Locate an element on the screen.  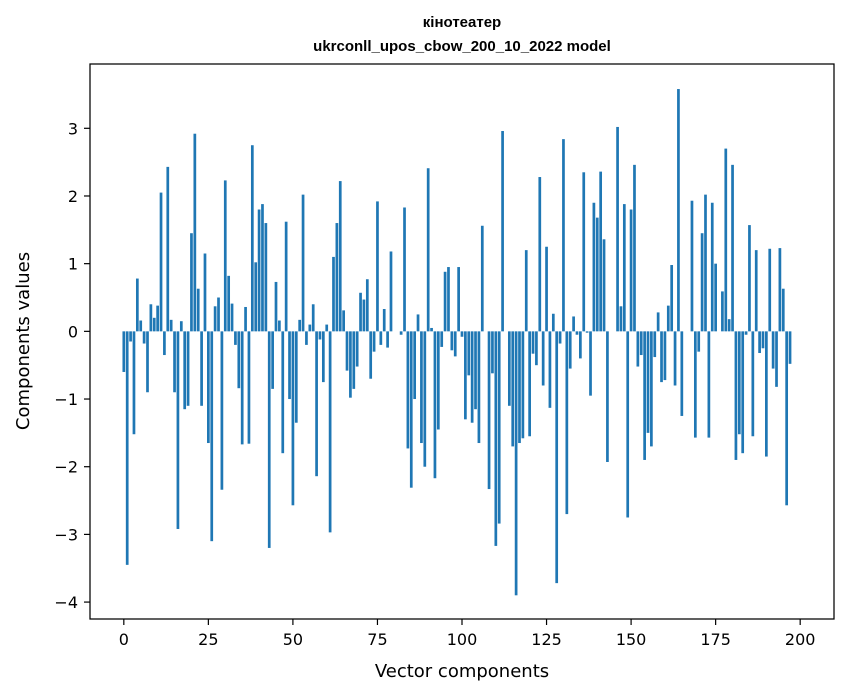
x-axis-ticks: 0 25 50 75 100 125 150 175 200 is located at coordinates (467, 634).